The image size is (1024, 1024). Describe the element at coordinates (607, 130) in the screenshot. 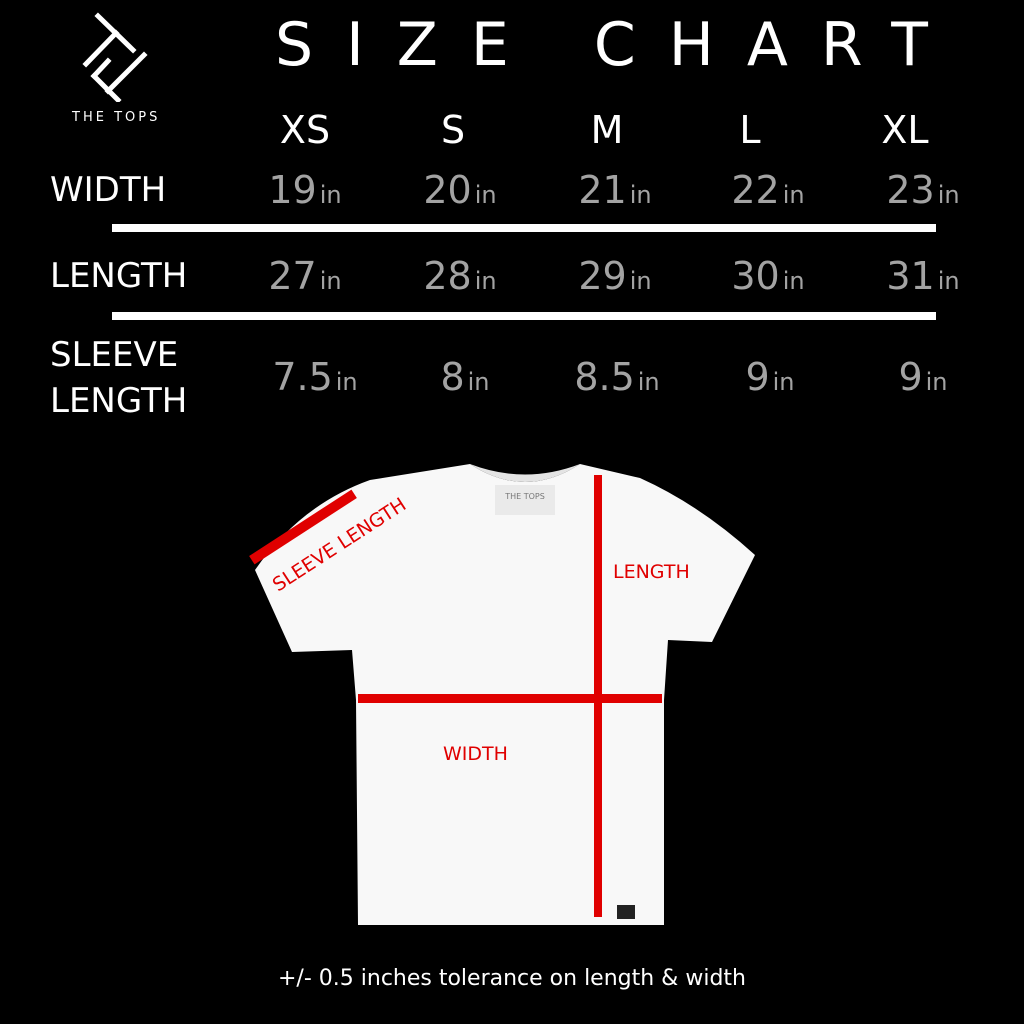

I see `size-header-m: M` at that location.